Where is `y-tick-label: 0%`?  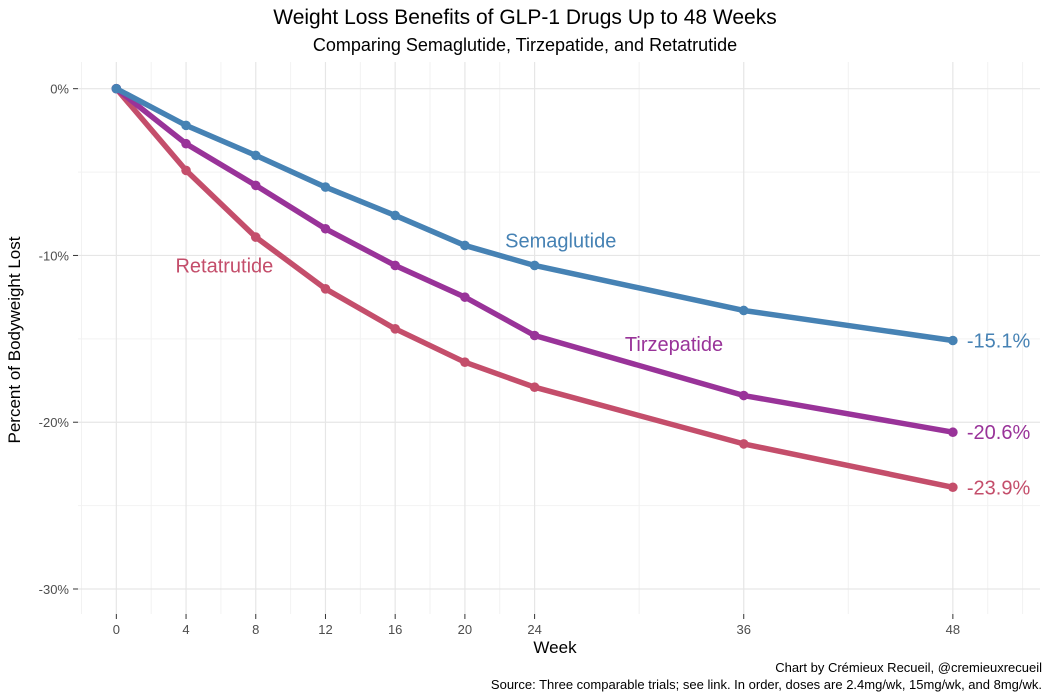 y-tick-label: 0% is located at coordinates (59, 89).